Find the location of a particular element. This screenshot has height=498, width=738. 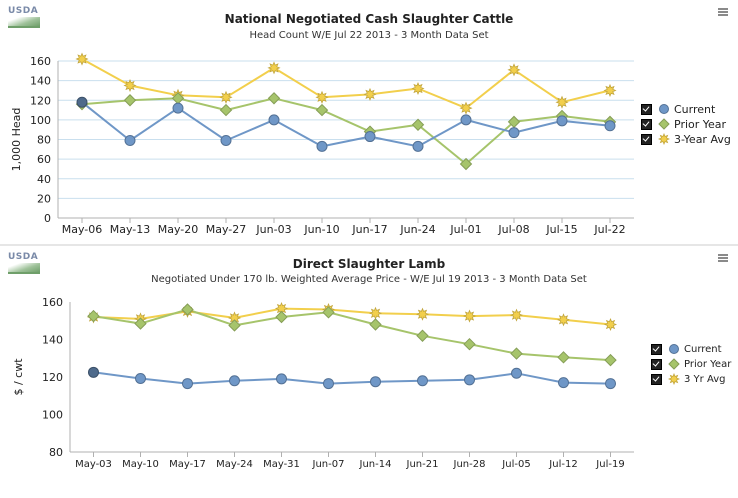

x-tick-label: Jun-03 is located at coordinates (273, 229).